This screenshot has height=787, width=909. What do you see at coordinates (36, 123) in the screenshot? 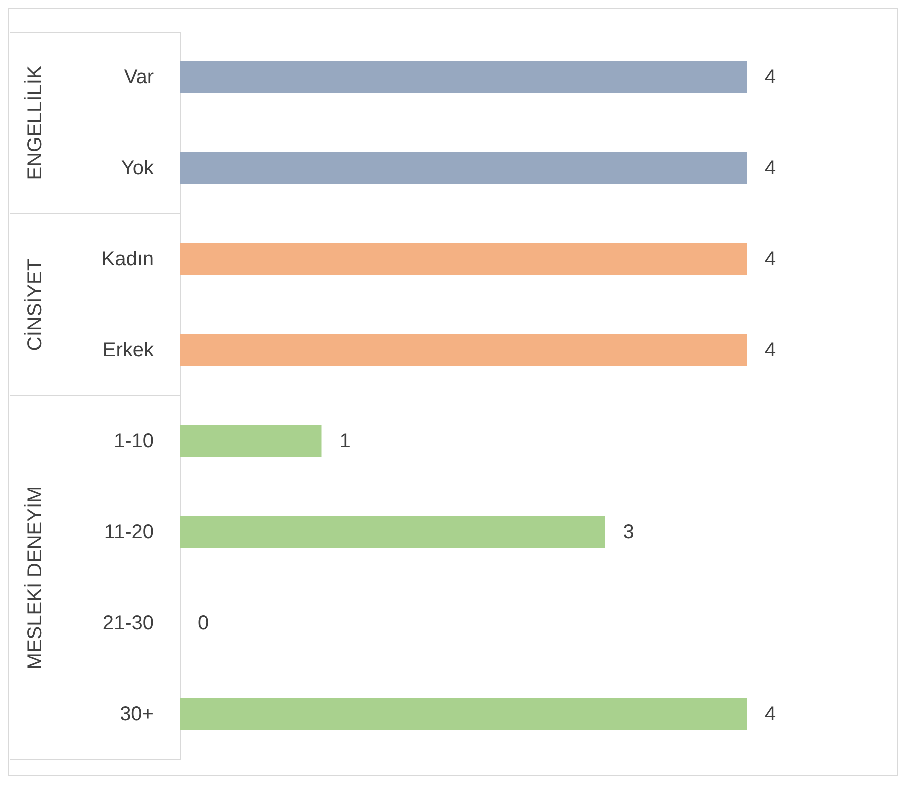
I see `text: ENGELLİLİK` at bounding box center [36, 123].